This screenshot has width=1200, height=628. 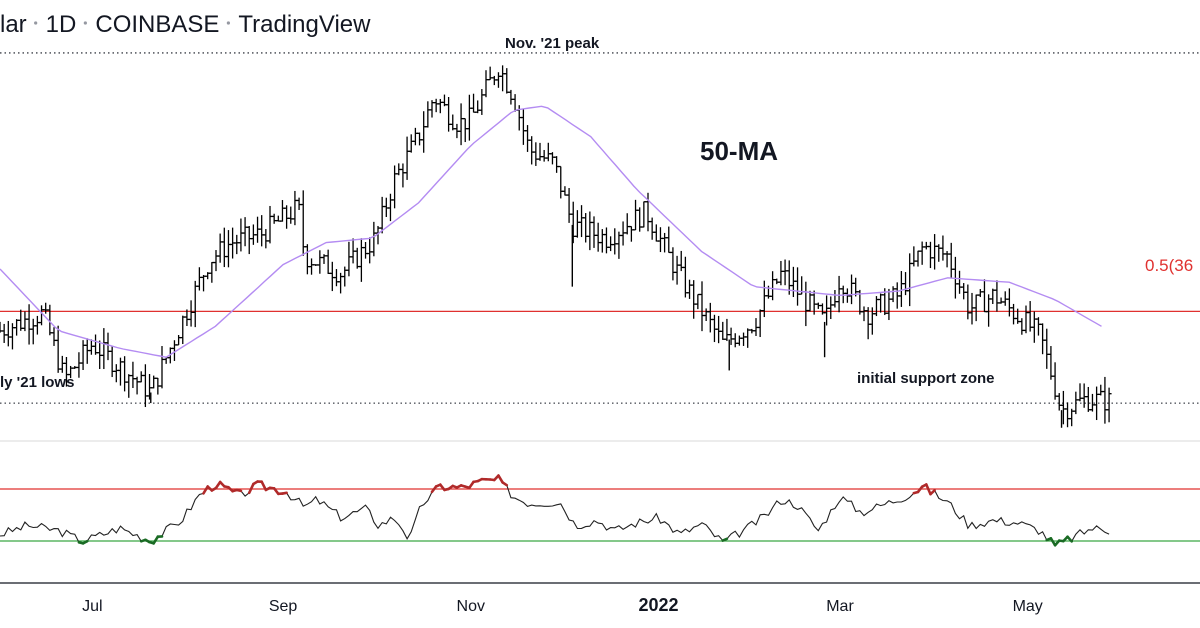 I want to click on title-part: COINBASE, so click(x=157, y=24).